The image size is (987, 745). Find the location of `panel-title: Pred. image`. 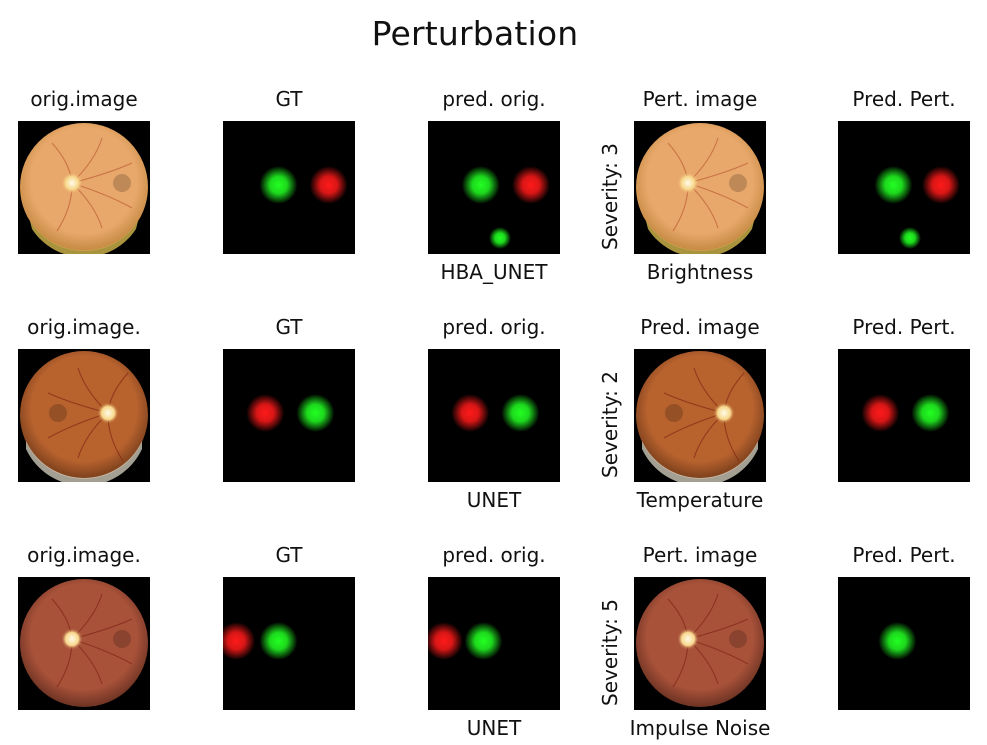

panel-title: Pred. image is located at coordinates (700, 327).